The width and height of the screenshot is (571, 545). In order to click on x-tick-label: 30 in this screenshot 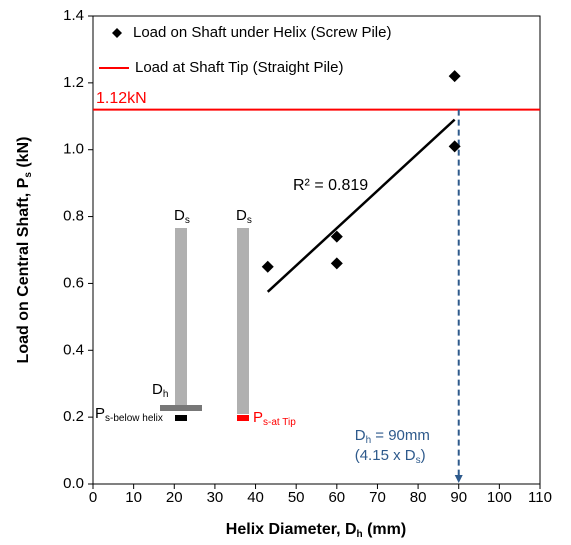, I will do `click(215, 497)`.